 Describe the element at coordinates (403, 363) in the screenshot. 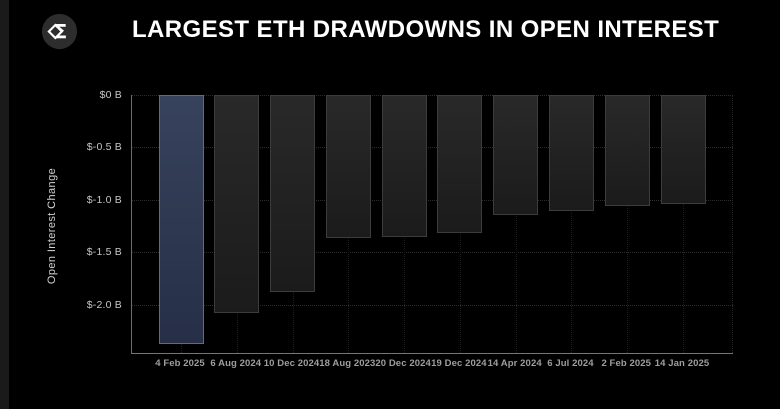

I see `x-axis-label: 20 Dec 2024` at that location.